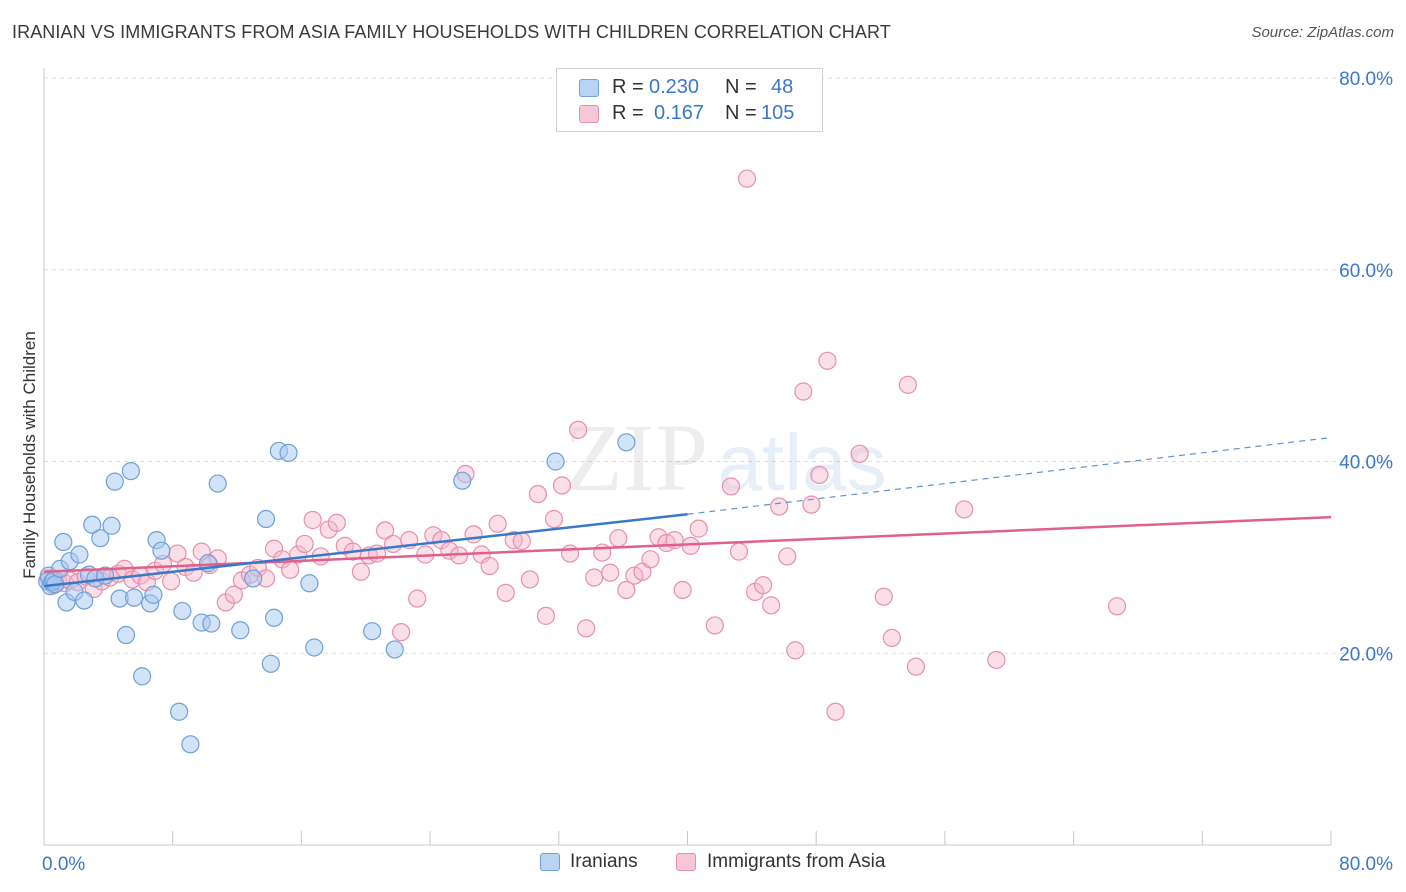  Describe the element at coordinates (686, 862) in the screenshot. I see `immigrants-legend-swatch` at that location.